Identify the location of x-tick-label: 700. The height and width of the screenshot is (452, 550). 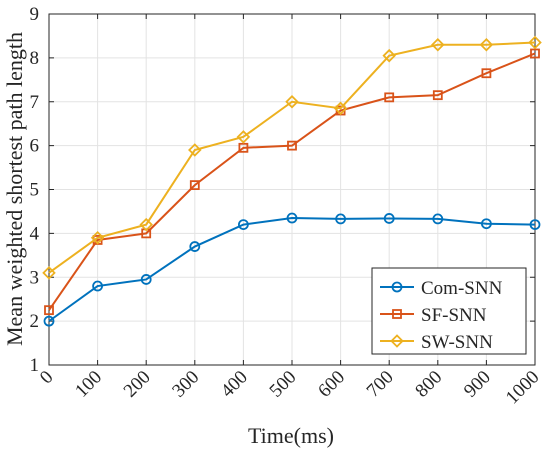
(380, 384).